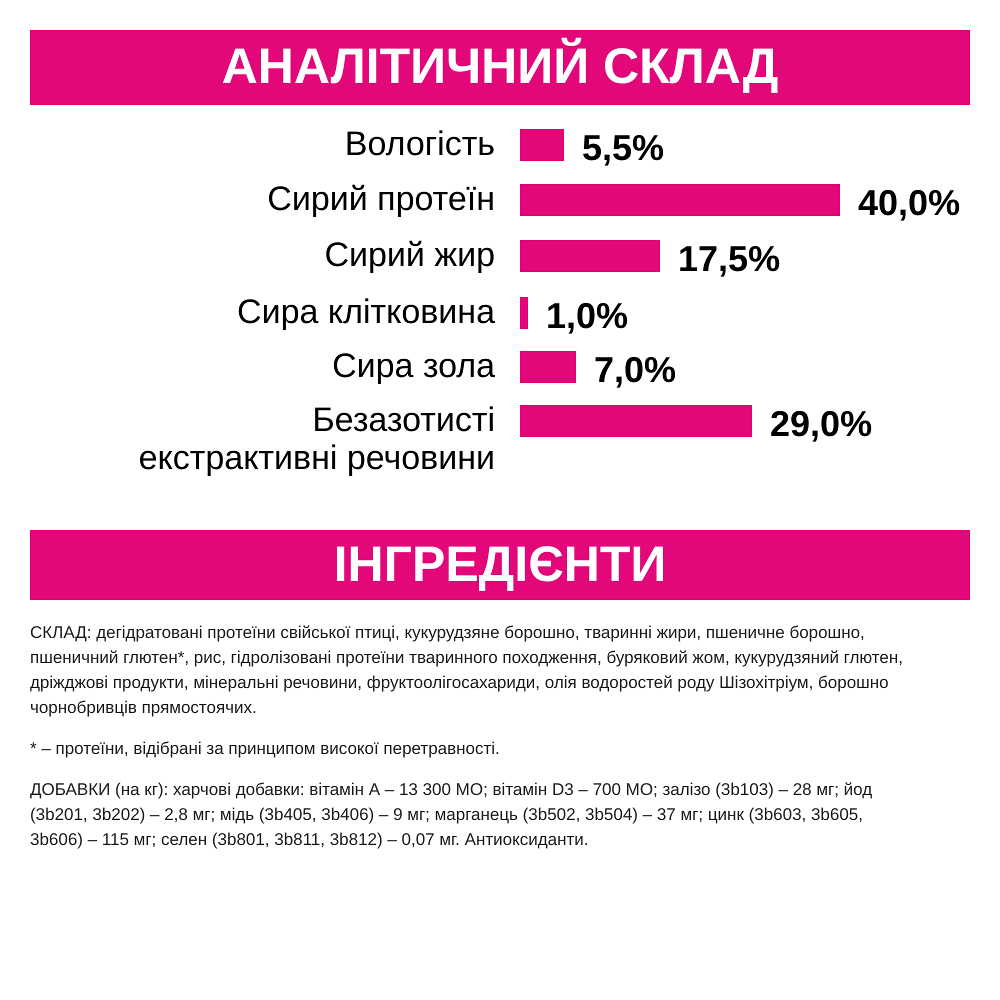 This screenshot has height=1000, width=1000. What do you see at coordinates (316, 439) in the screenshot?
I see `y-tick-label: Безазотисті екстрактивні речовини` at bounding box center [316, 439].